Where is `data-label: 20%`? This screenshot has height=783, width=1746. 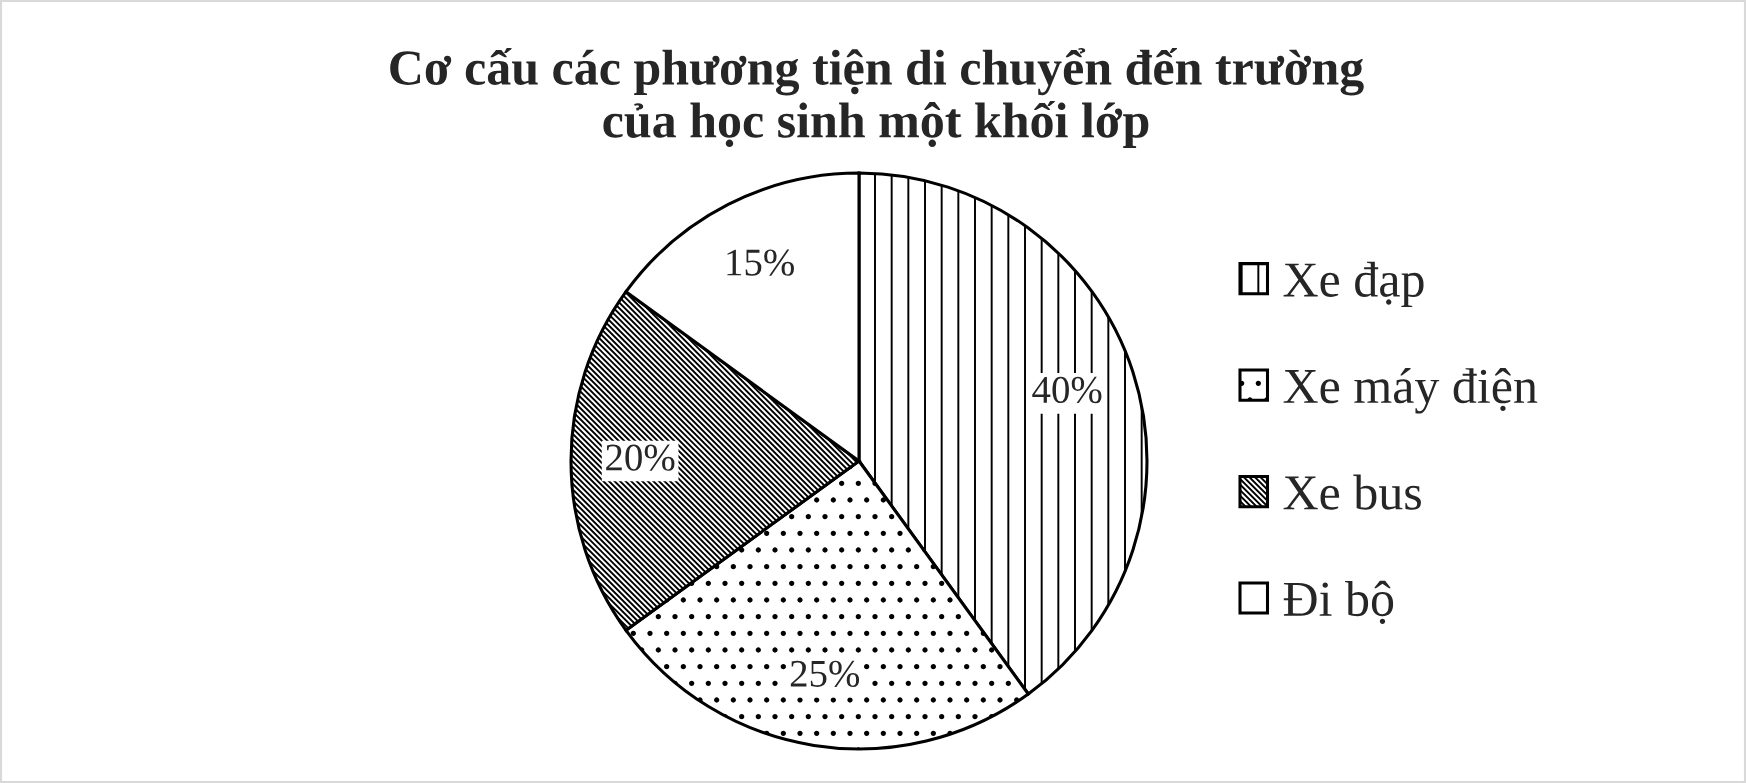 data-label: 20% is located at coordinates (640, 457).